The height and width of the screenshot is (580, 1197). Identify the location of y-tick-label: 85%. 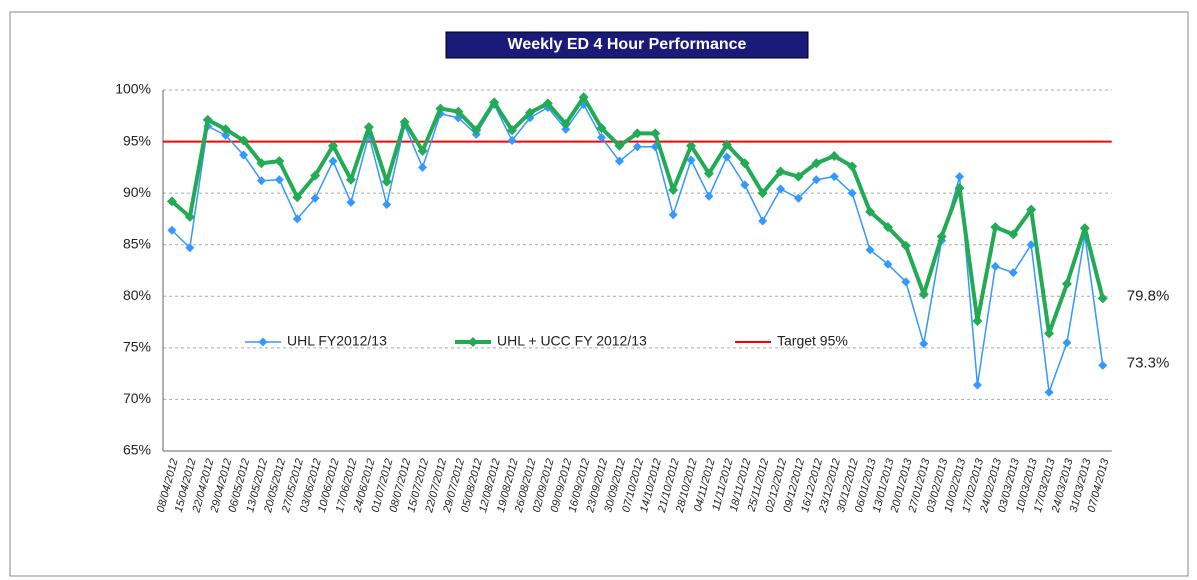
(137, 243).